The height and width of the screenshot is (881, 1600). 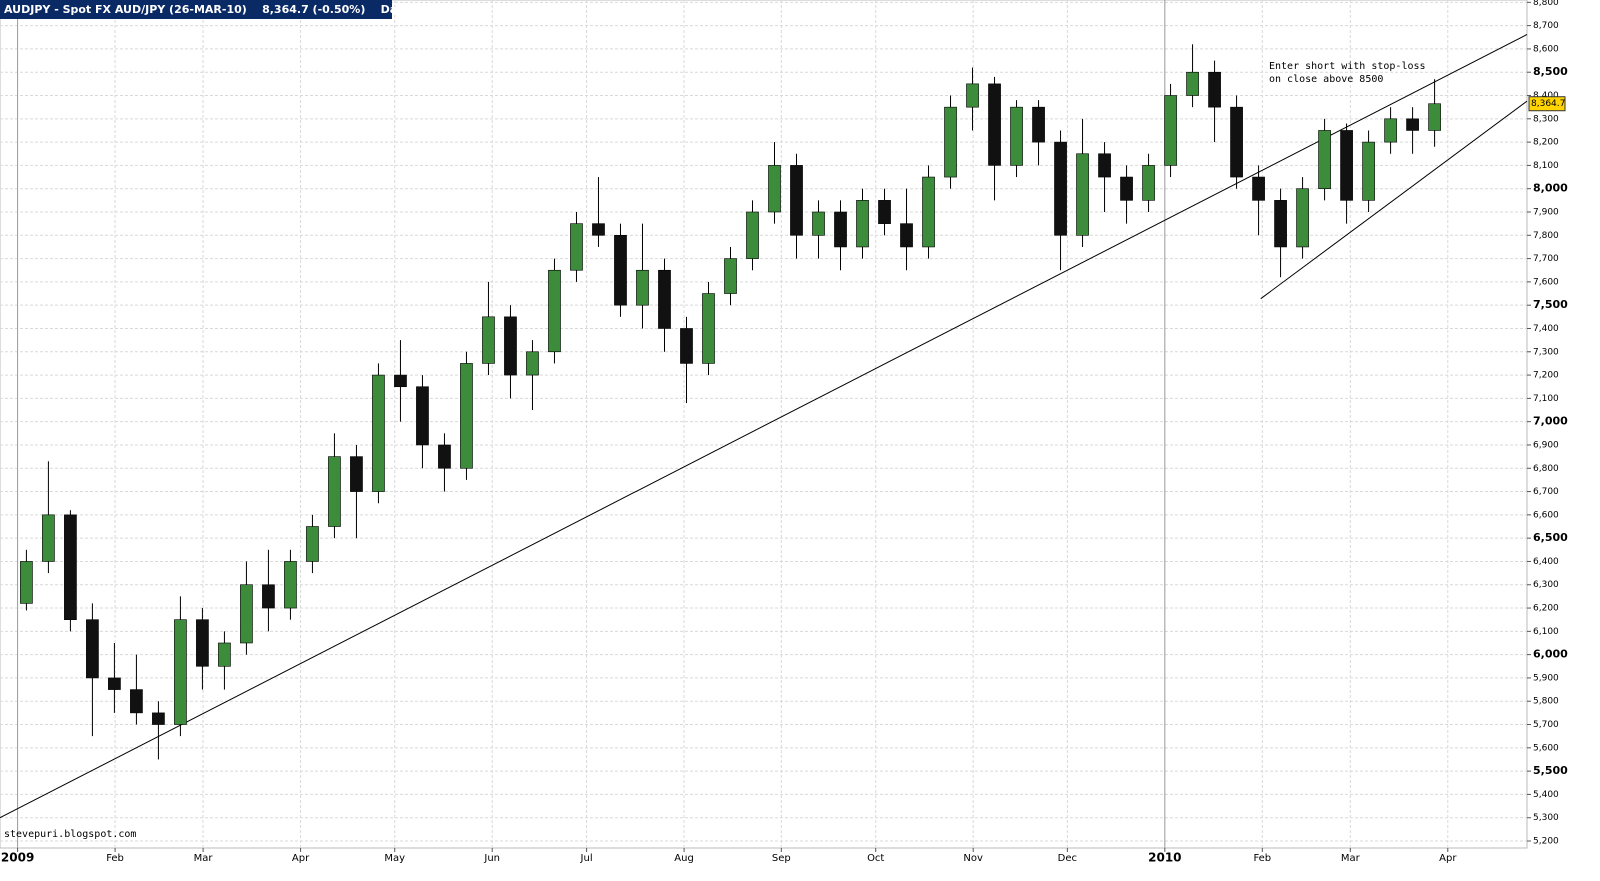 What do you see at coordinates (1347, 66) in the screenshot?
I see `annotation-line: Enter short with stop-loss` at bounding box center [1347, 66].